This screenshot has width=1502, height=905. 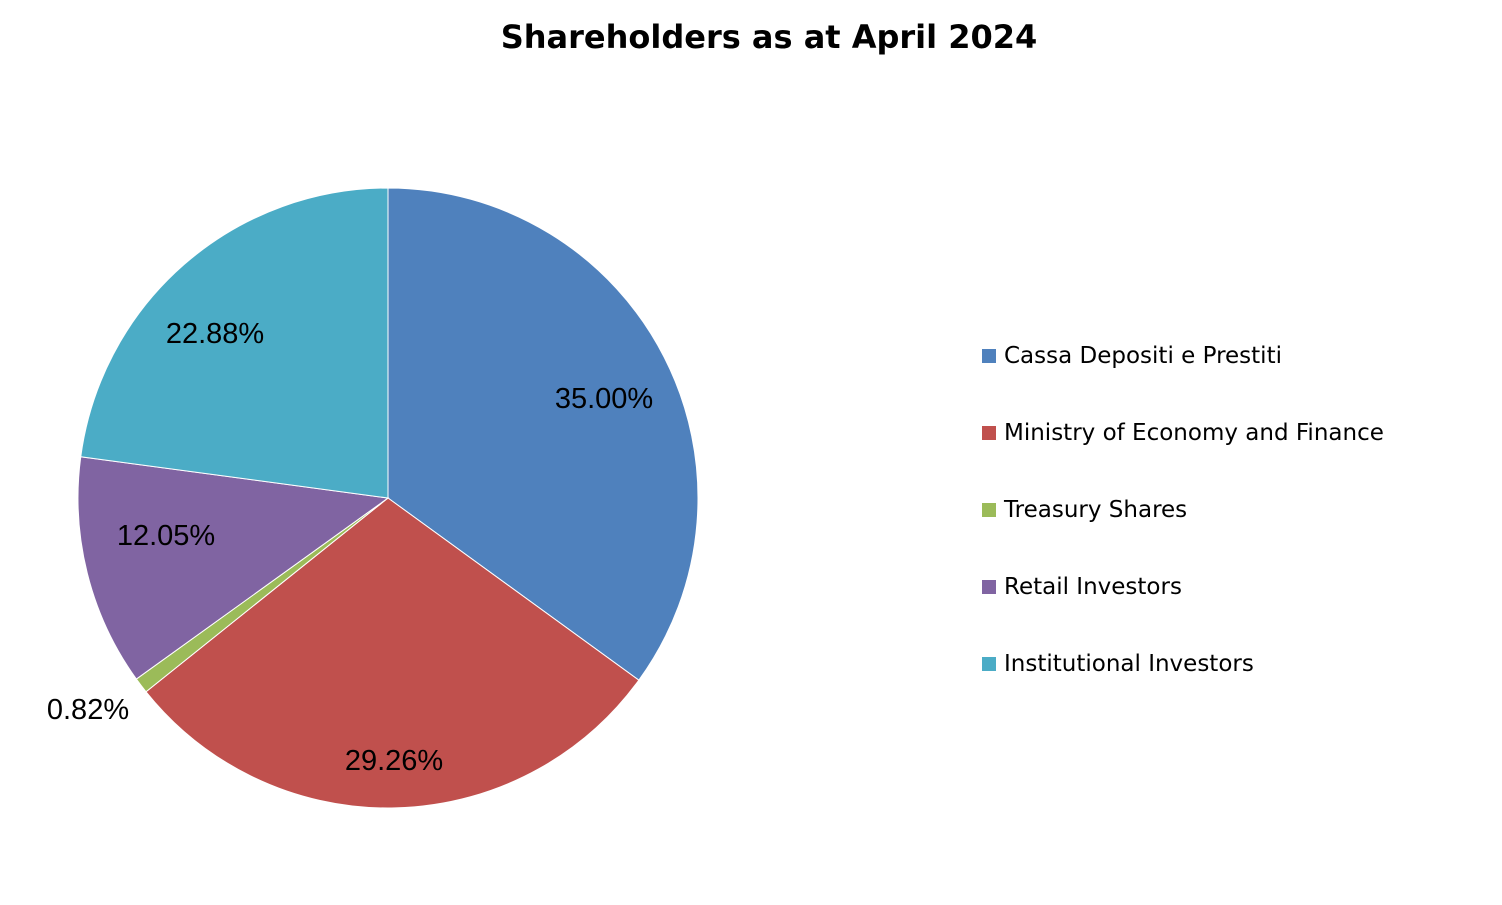 I want to click on pie-slice-institutional-investors, so click(x=234, y=343).